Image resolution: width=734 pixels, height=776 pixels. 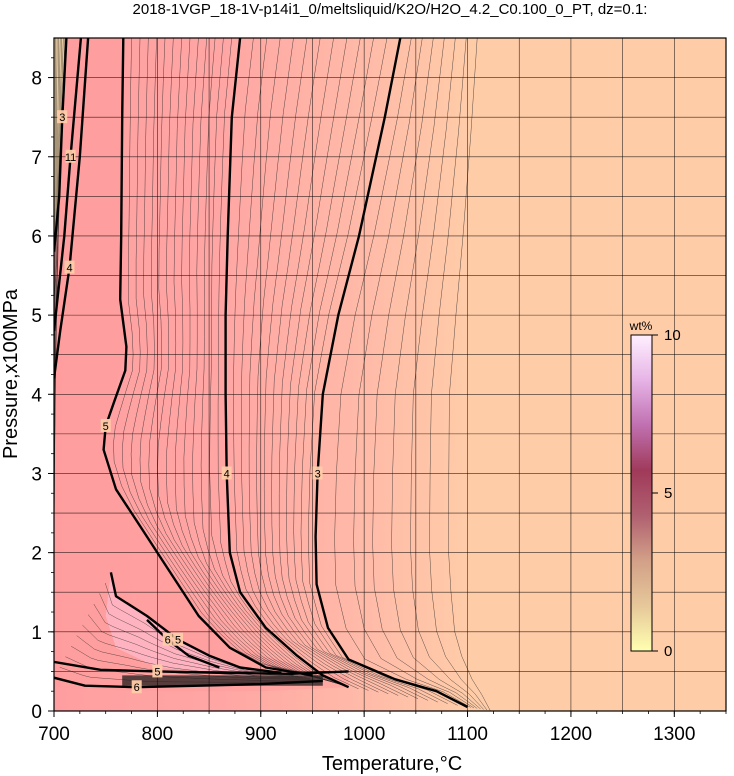 What do you see at coordinates (36, 633) in the screenshot?
I see `y-tick-label: 1` at bounding box center [36, 633].